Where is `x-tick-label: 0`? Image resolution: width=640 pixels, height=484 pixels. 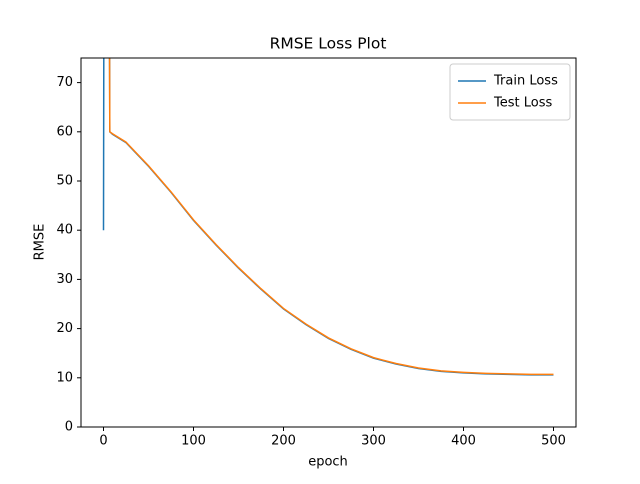 x-tick-label: 0 is located at coordinates (103, 441).